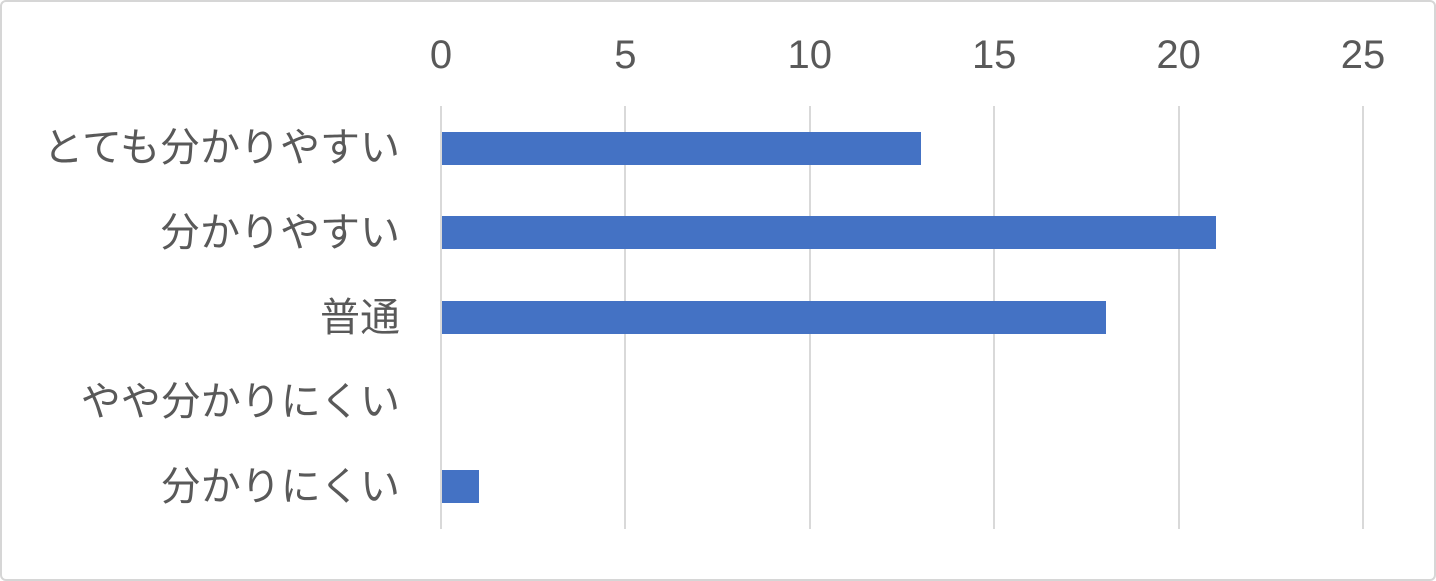 The height and width of the screenshot is (581, 1436). What do you see at coordinates (441, 55) in the screenshot?
I see `x-axis-tick-label: 0` at bounding box center [441, 55].